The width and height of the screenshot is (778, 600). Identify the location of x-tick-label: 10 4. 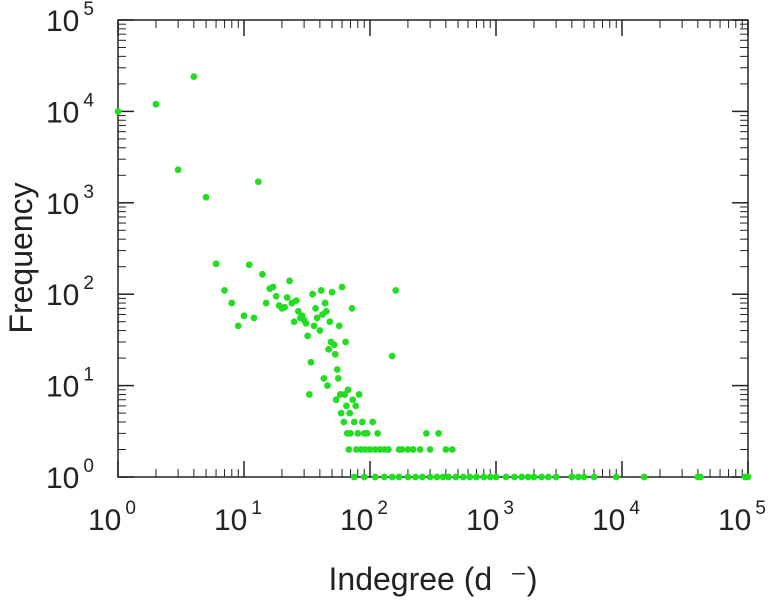
(616, 517).